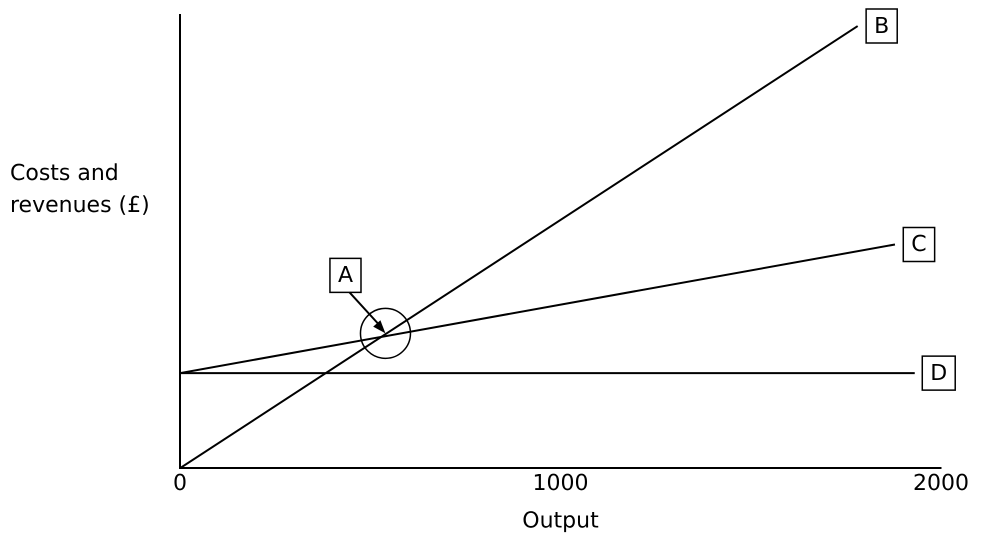 The image size is (981, 539). What do you see at coordinates (919, 245) in the screenshot?
I see `series-label: C` at bounding box center [919, 245].